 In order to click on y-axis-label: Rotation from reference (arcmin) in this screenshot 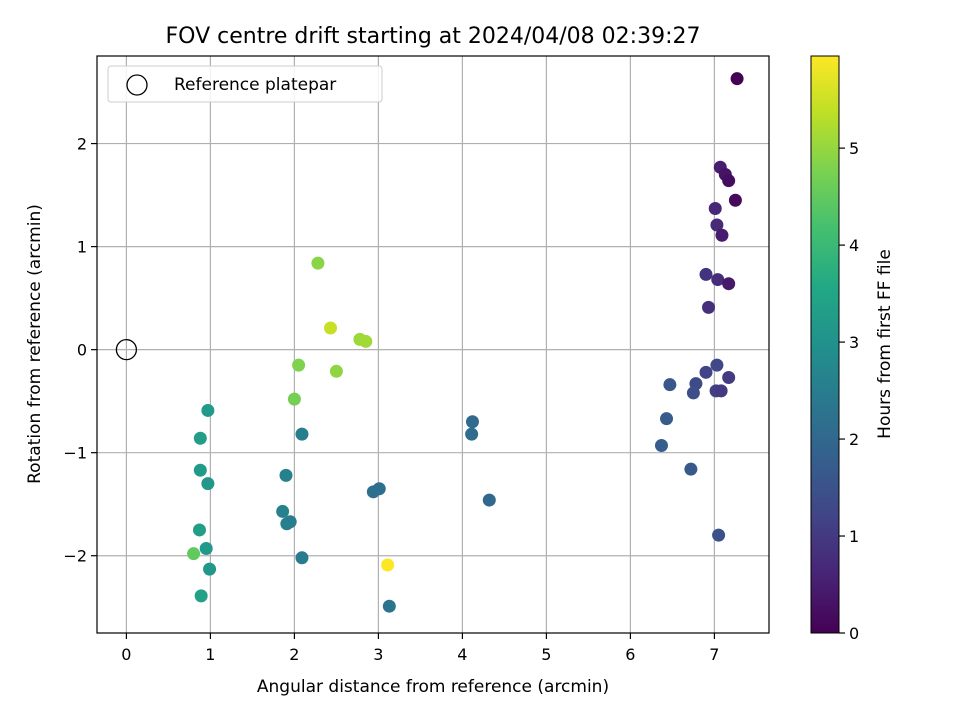, I will do `click(35, 344)`.